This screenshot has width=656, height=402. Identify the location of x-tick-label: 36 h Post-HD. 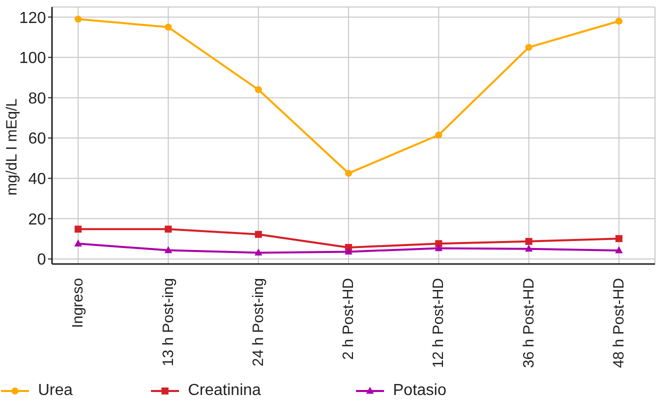
(529, 323).